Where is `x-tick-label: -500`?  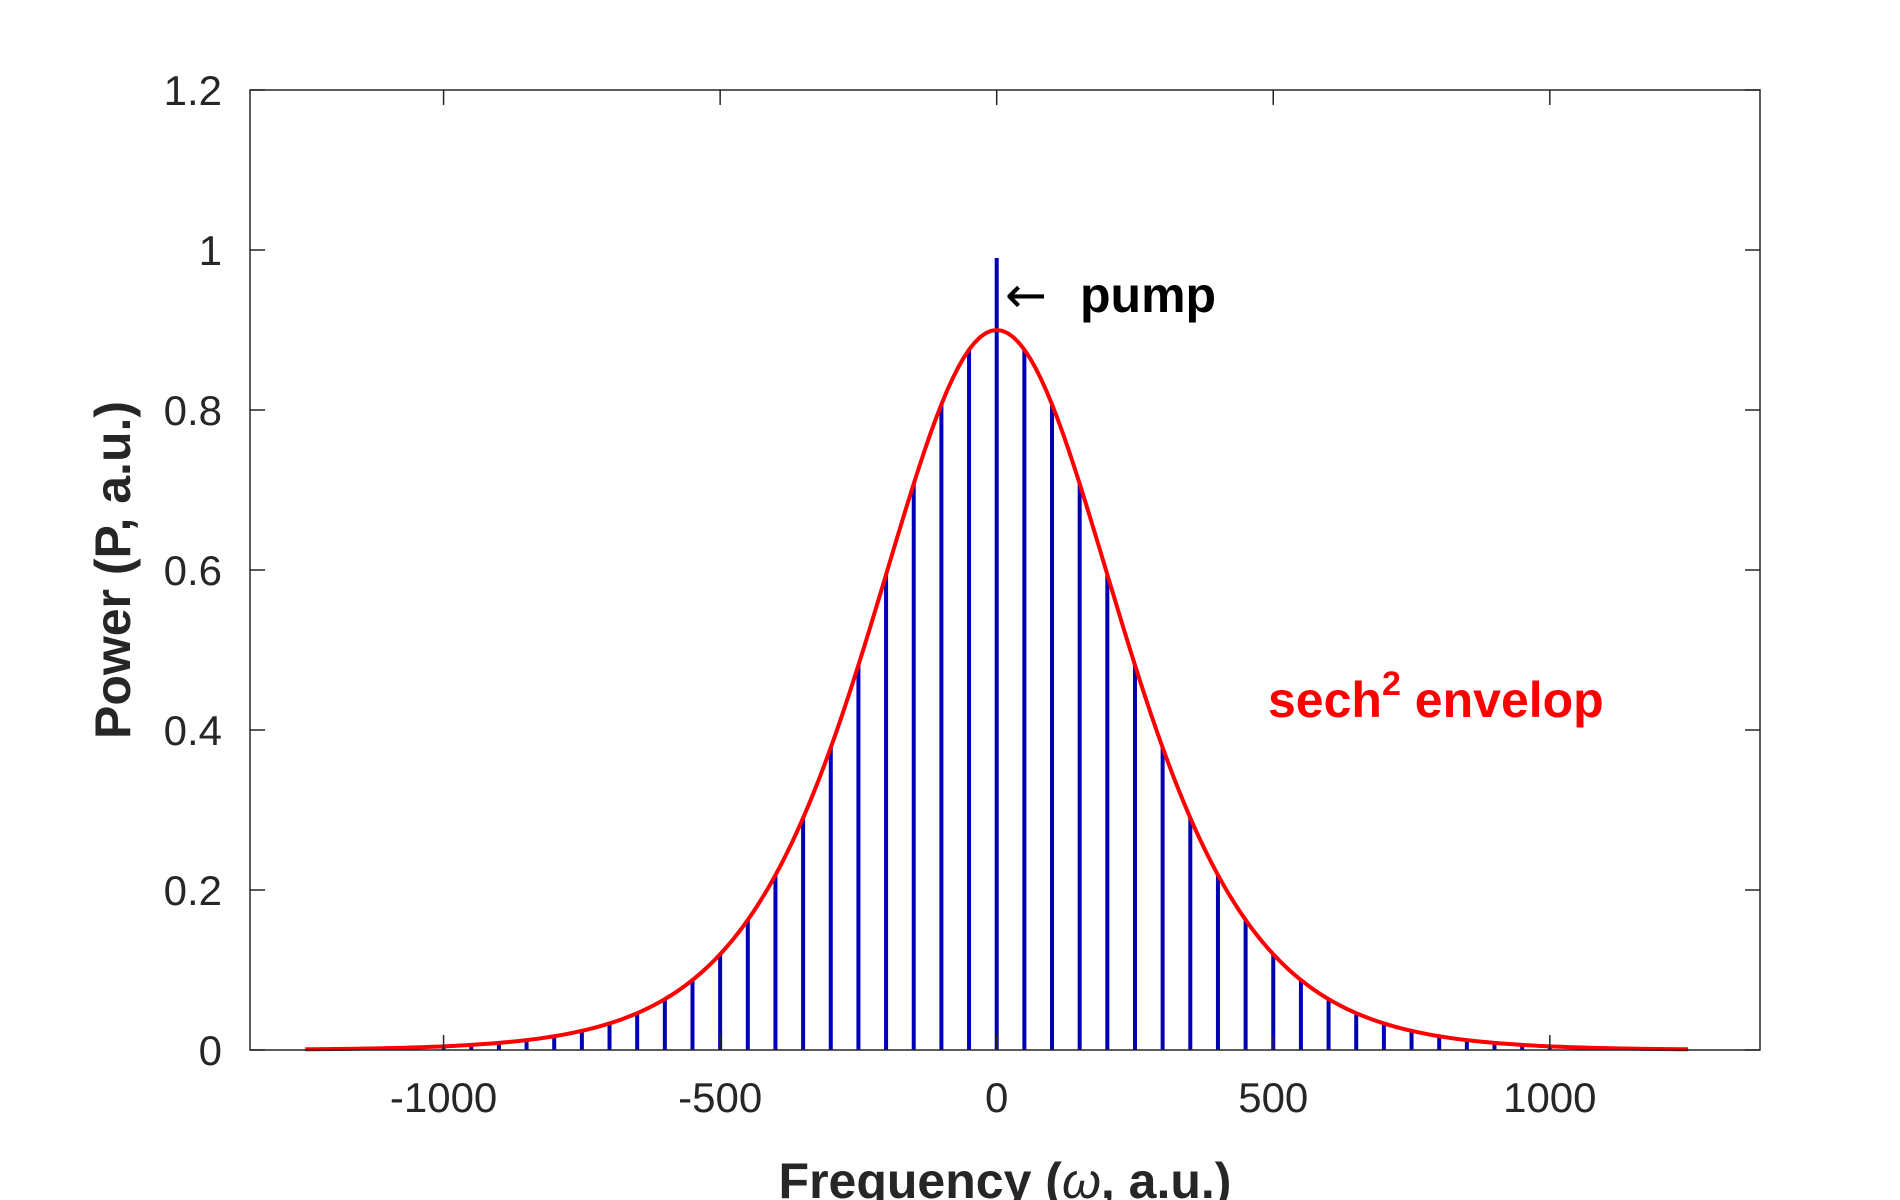 x-tick-label: -500 is located at coordinates (720, 1097).